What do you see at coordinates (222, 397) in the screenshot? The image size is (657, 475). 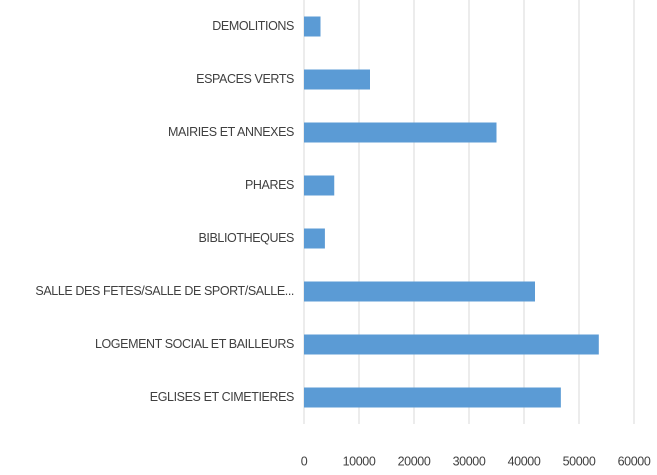 I see `y-tick-label: EGLISES ET CIMETIERES` at bounding box center [222, 397].